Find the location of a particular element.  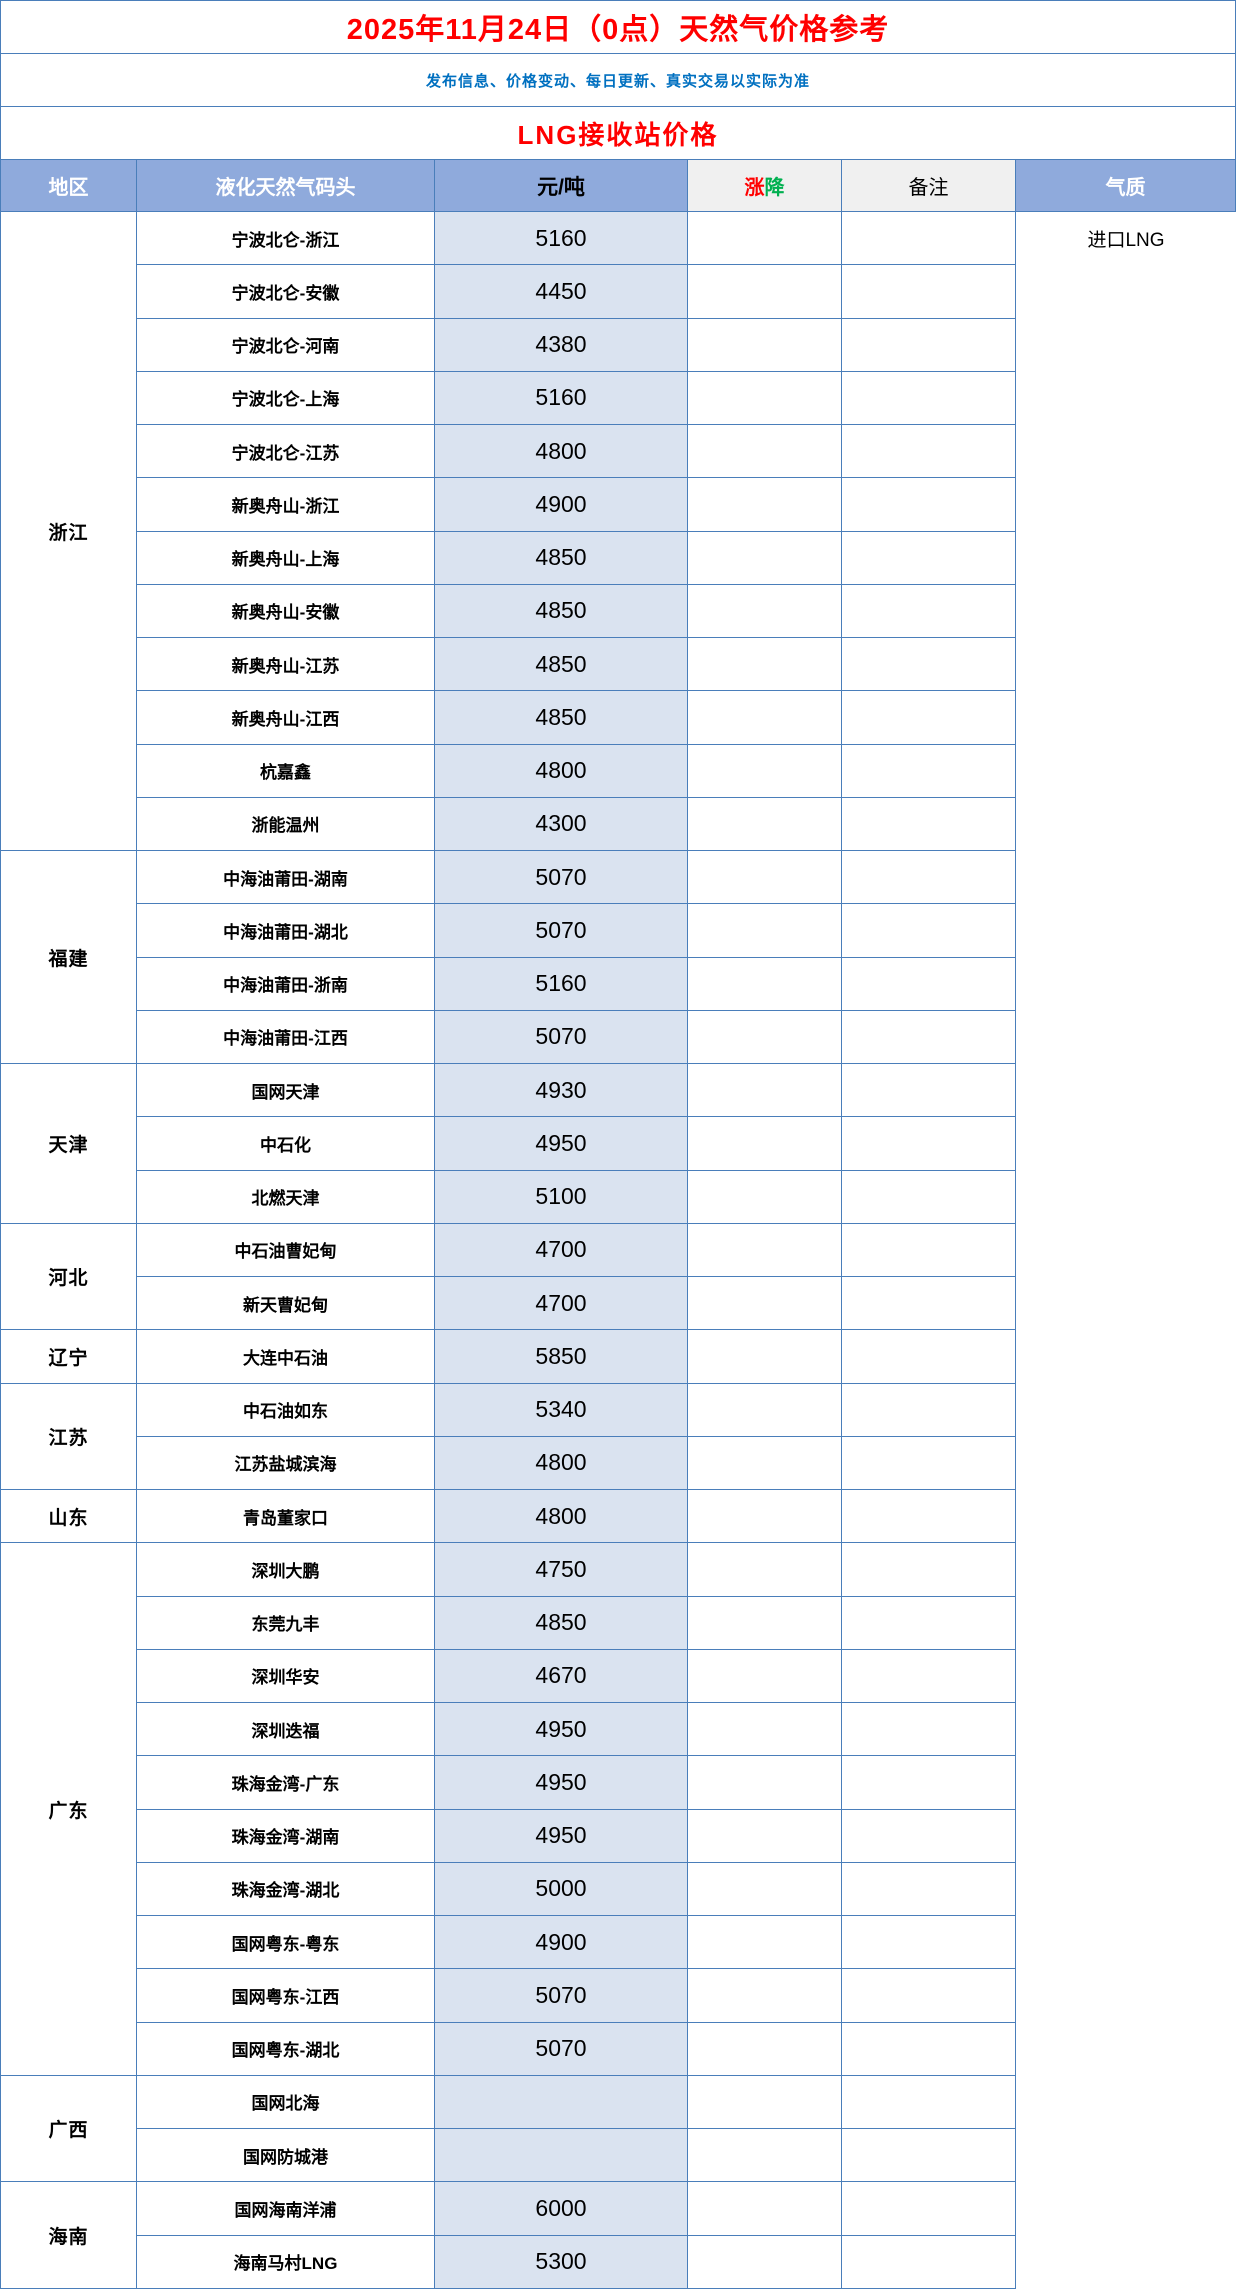

price-cell: 4930 is located at coordinates (561, 1091).